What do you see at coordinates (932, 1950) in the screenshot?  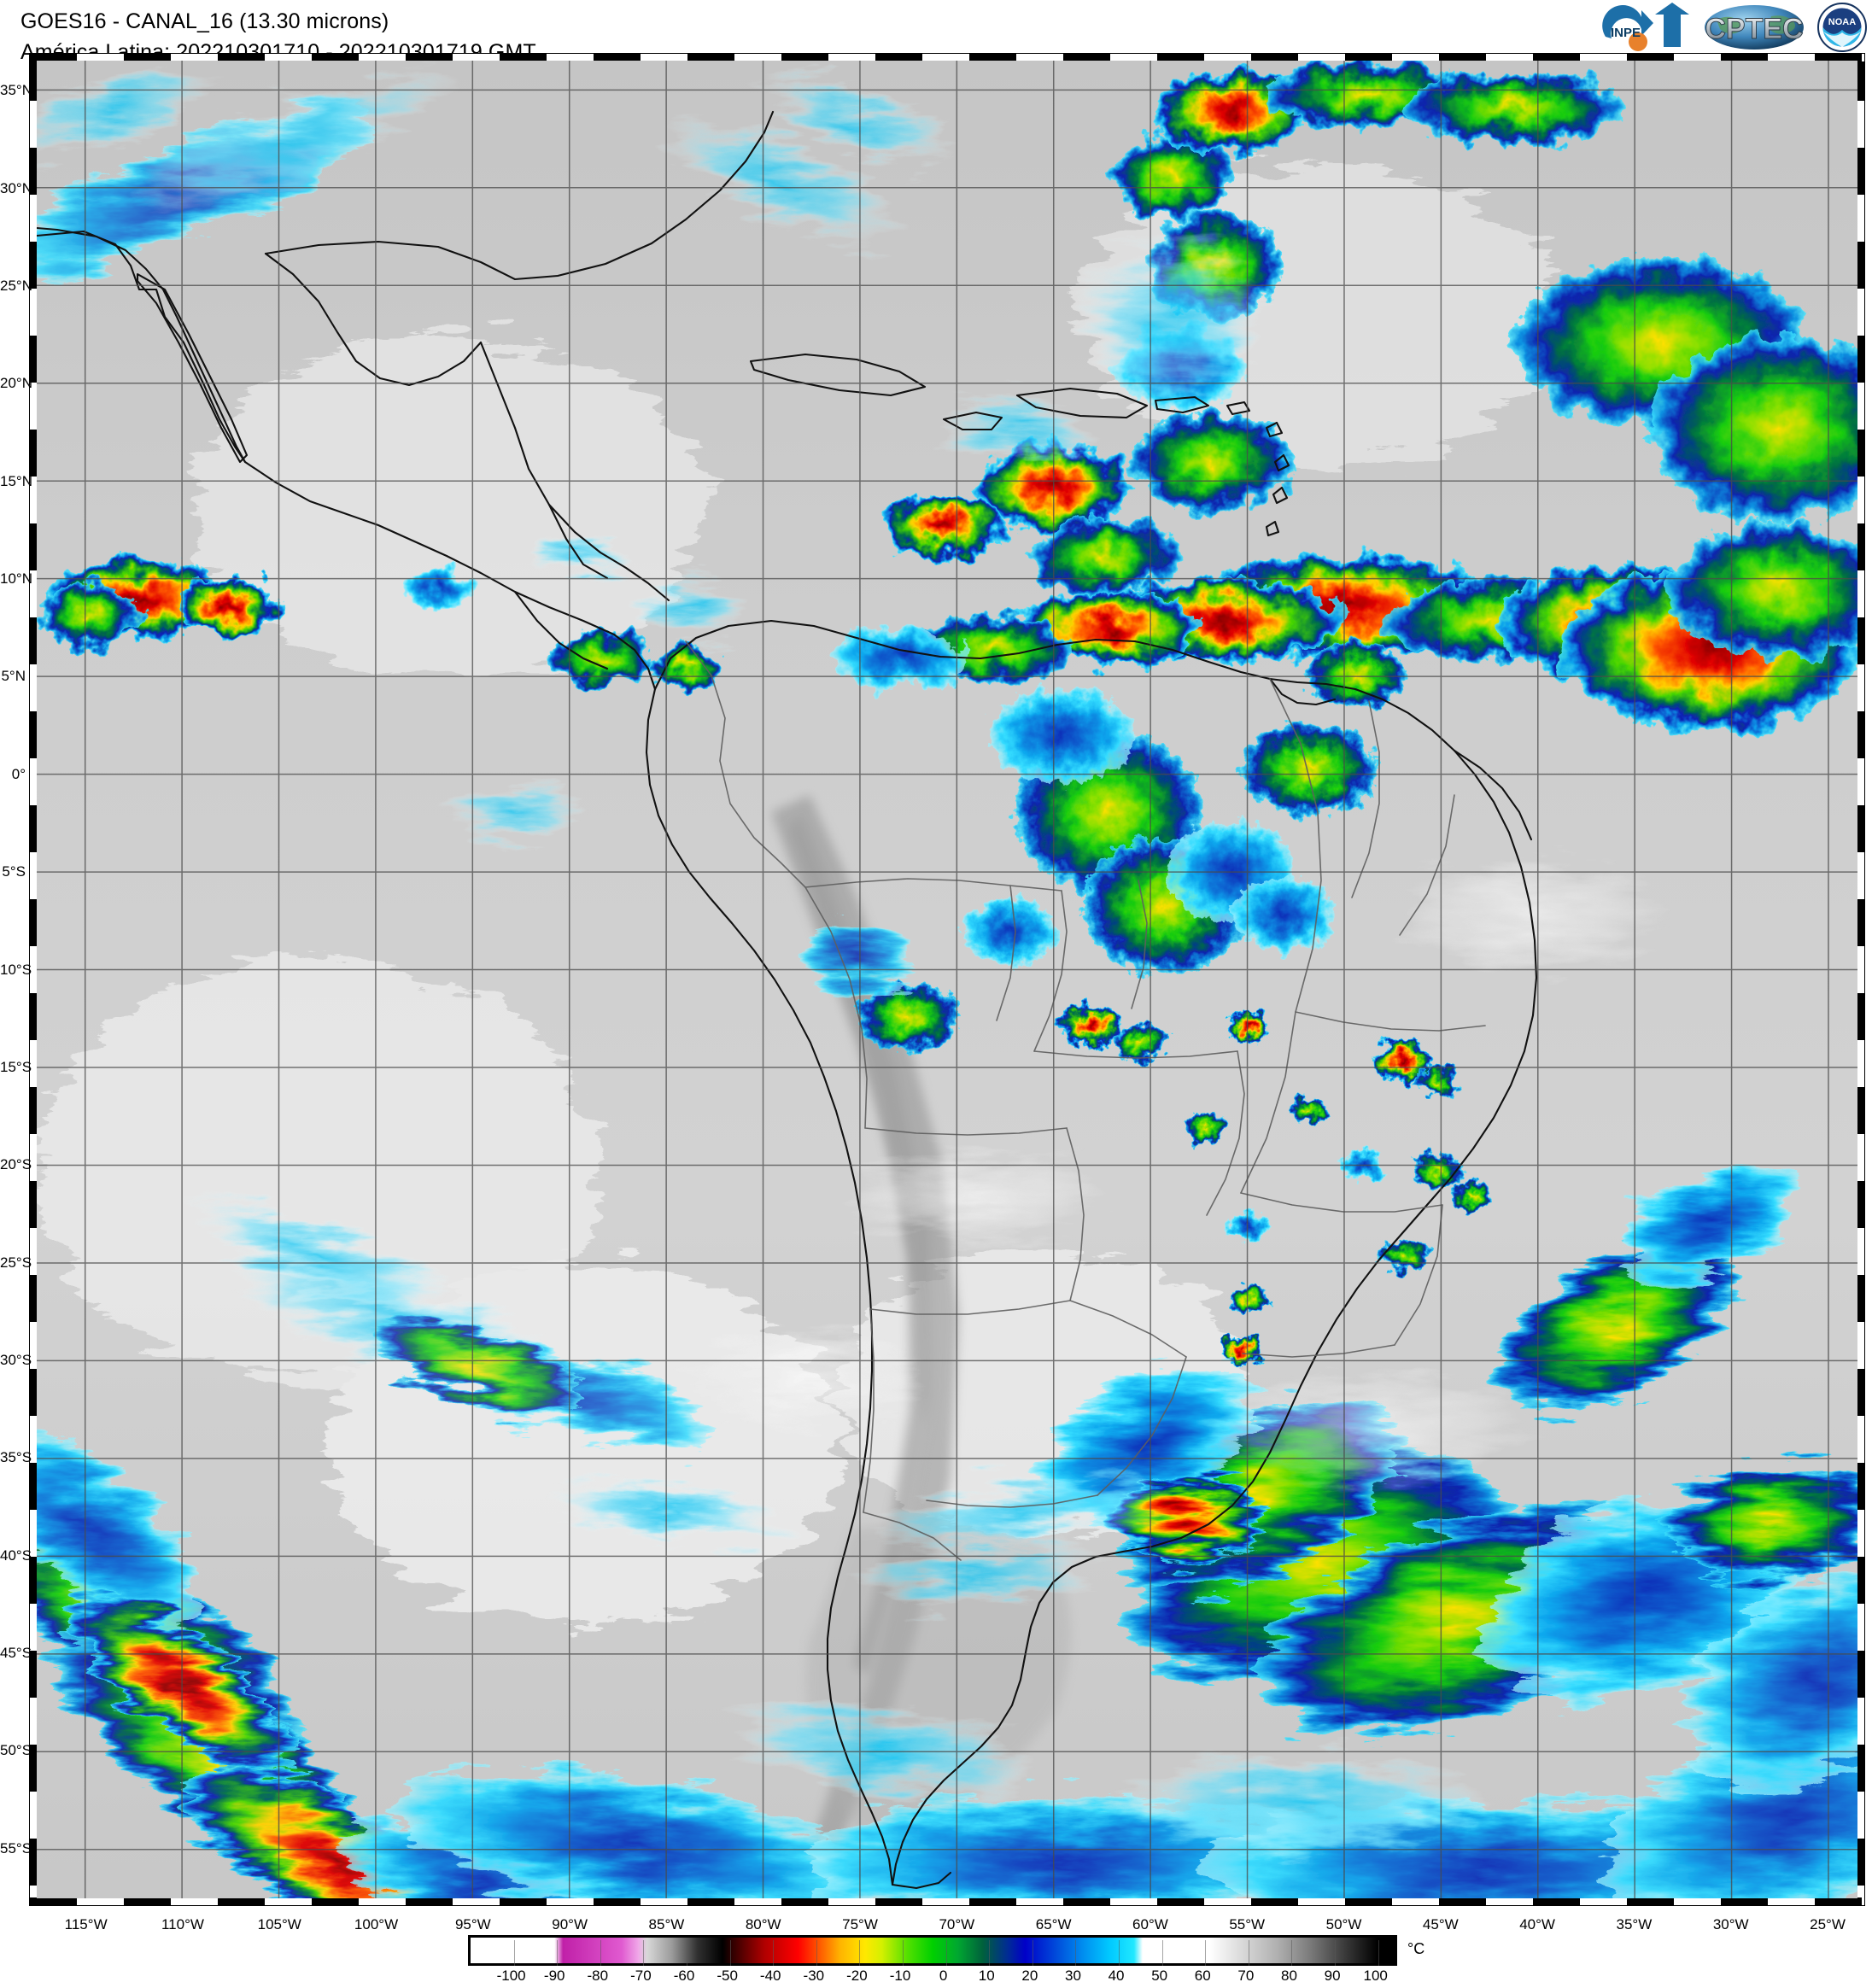 I see `colorbar-gradient` at bounding box center [932, 1950].